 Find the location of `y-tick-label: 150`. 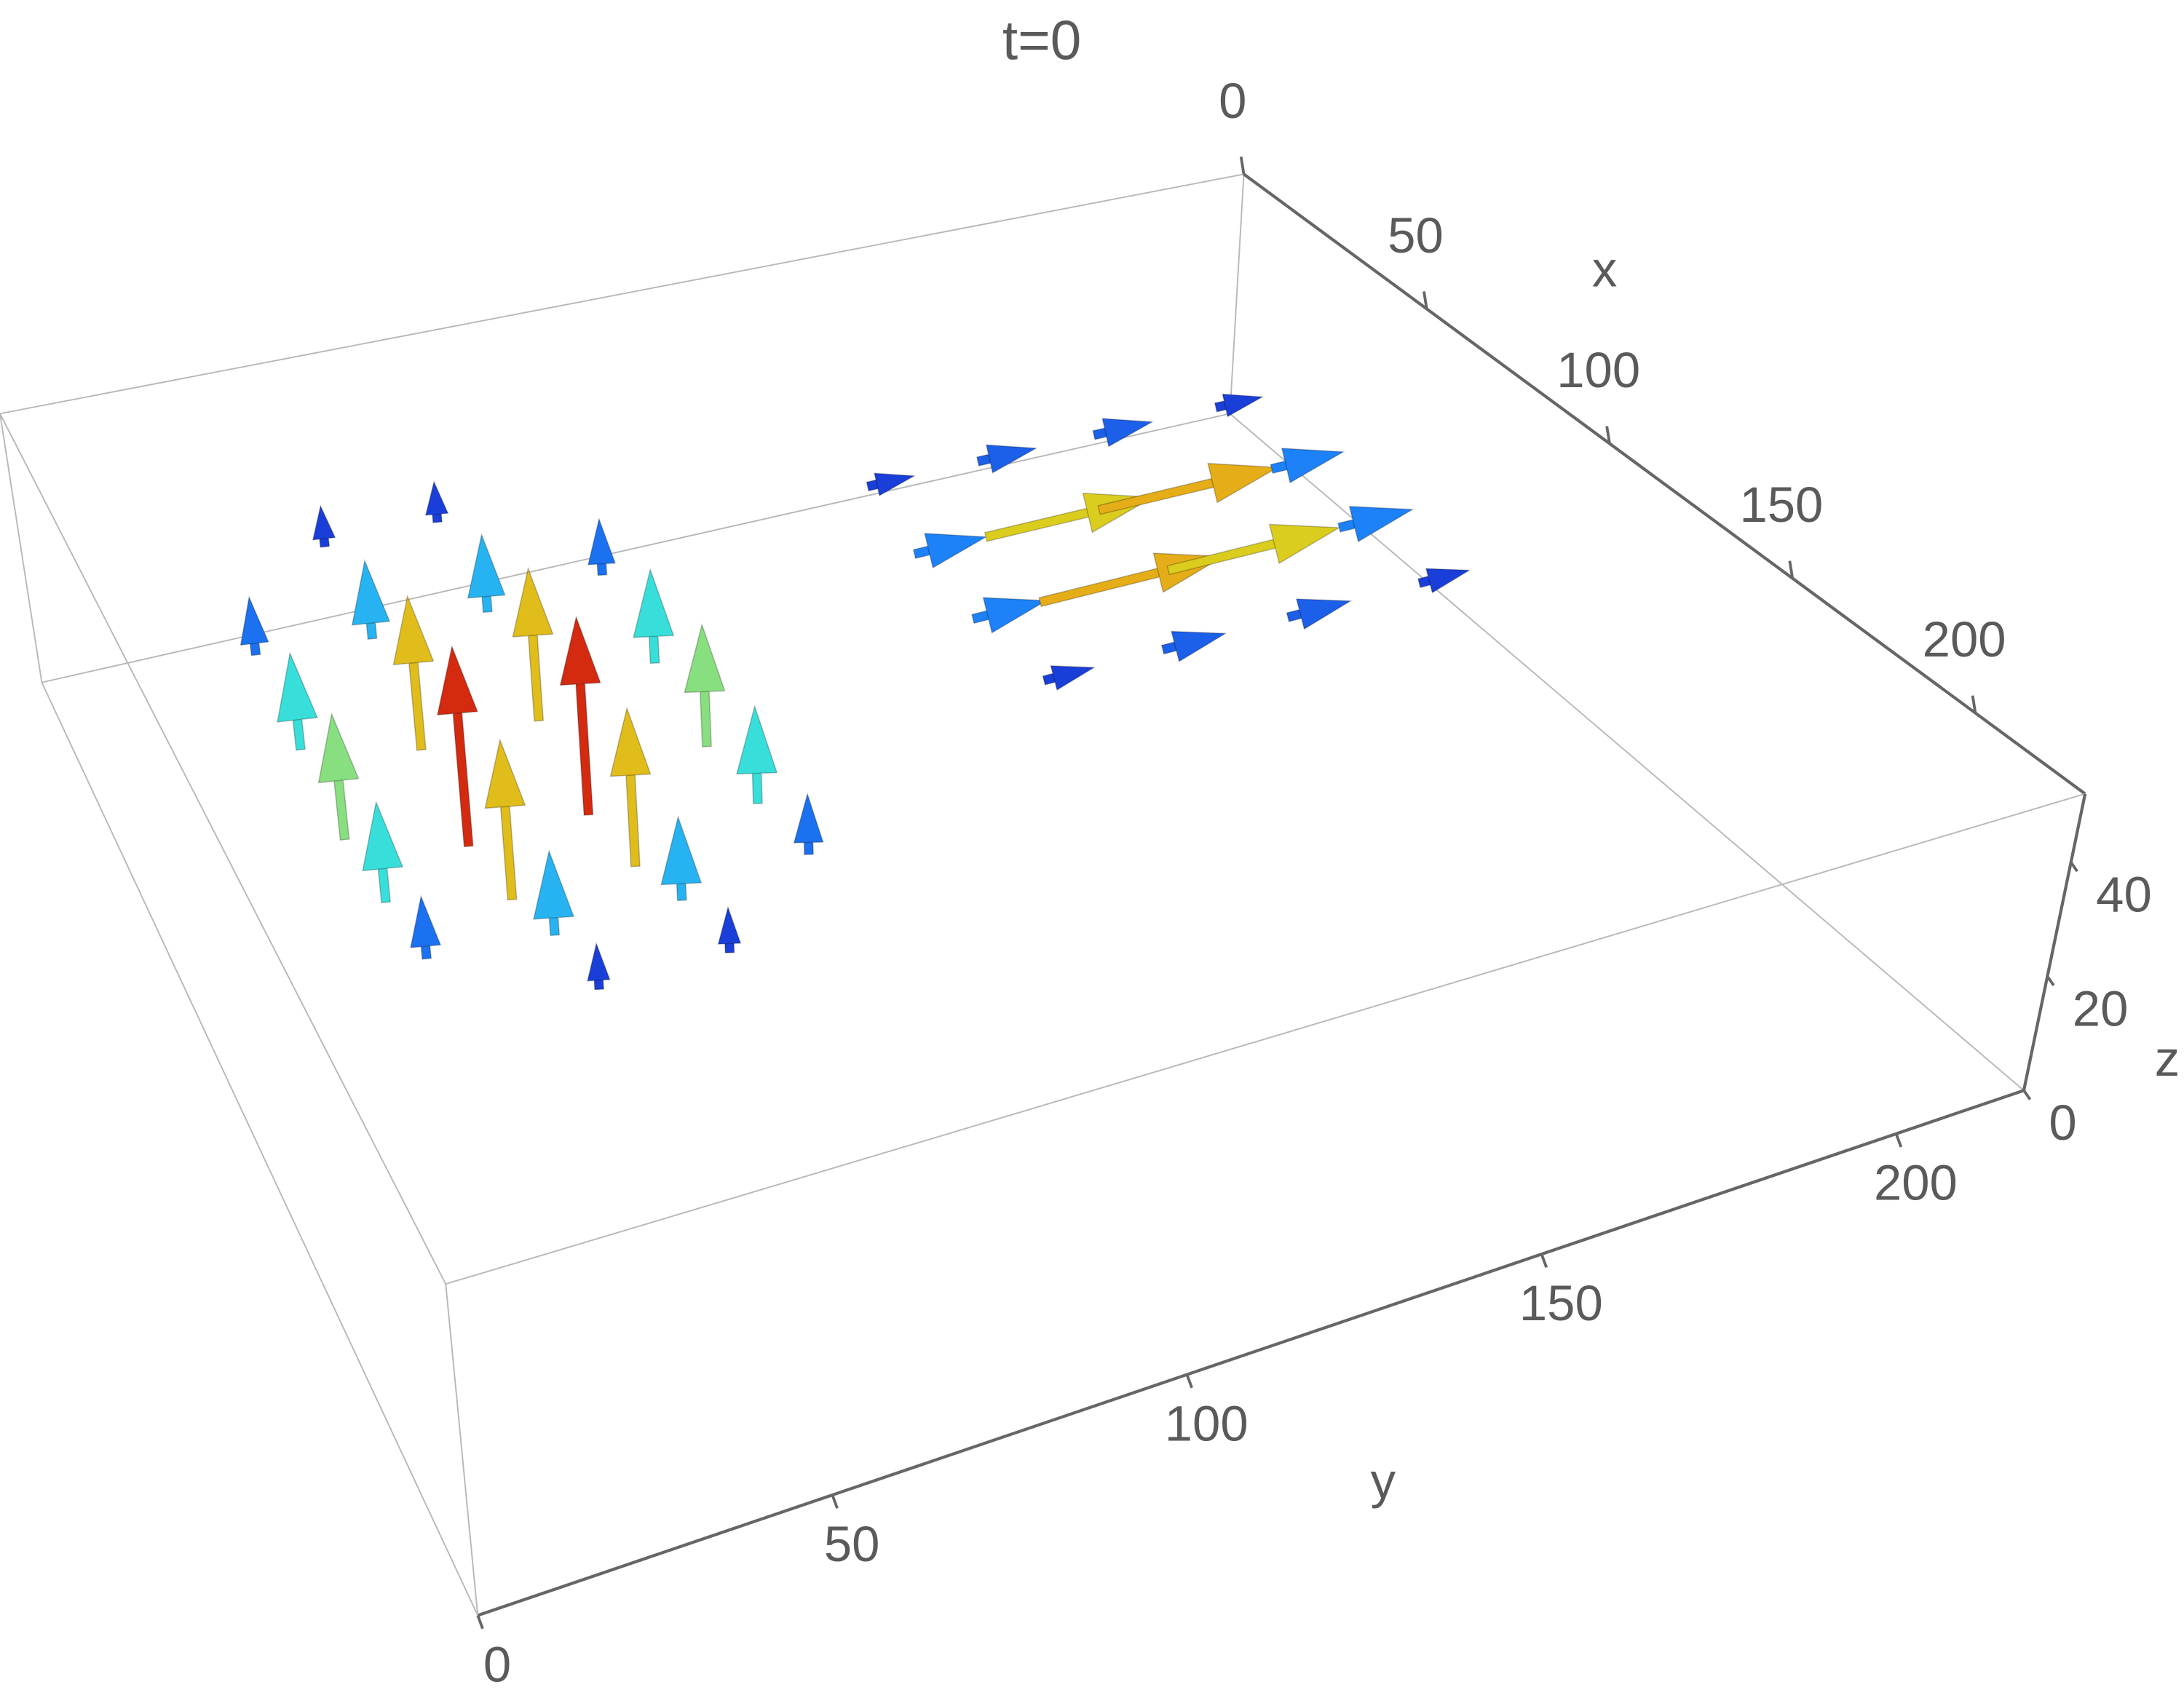

y-tick-label: 150 is located at coordinates (1561, 1303).